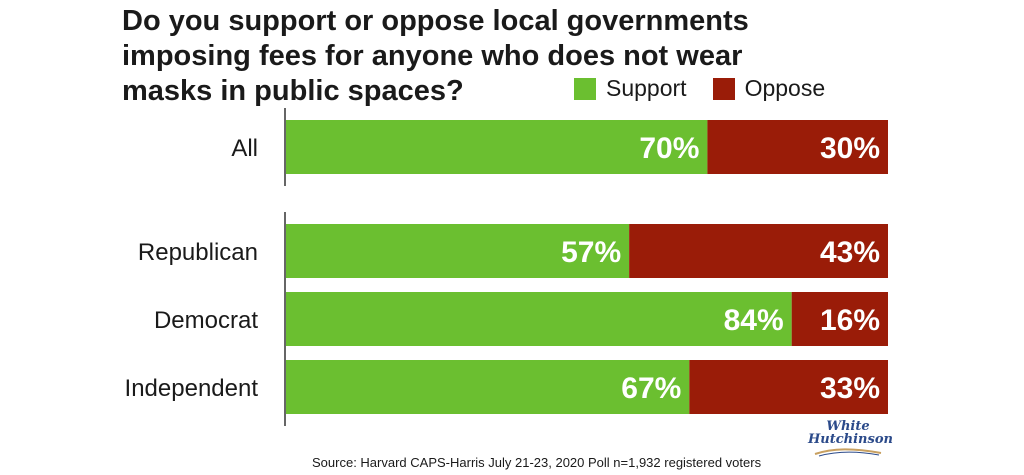  I want to click on bar-support-independent, so click(488, 387).